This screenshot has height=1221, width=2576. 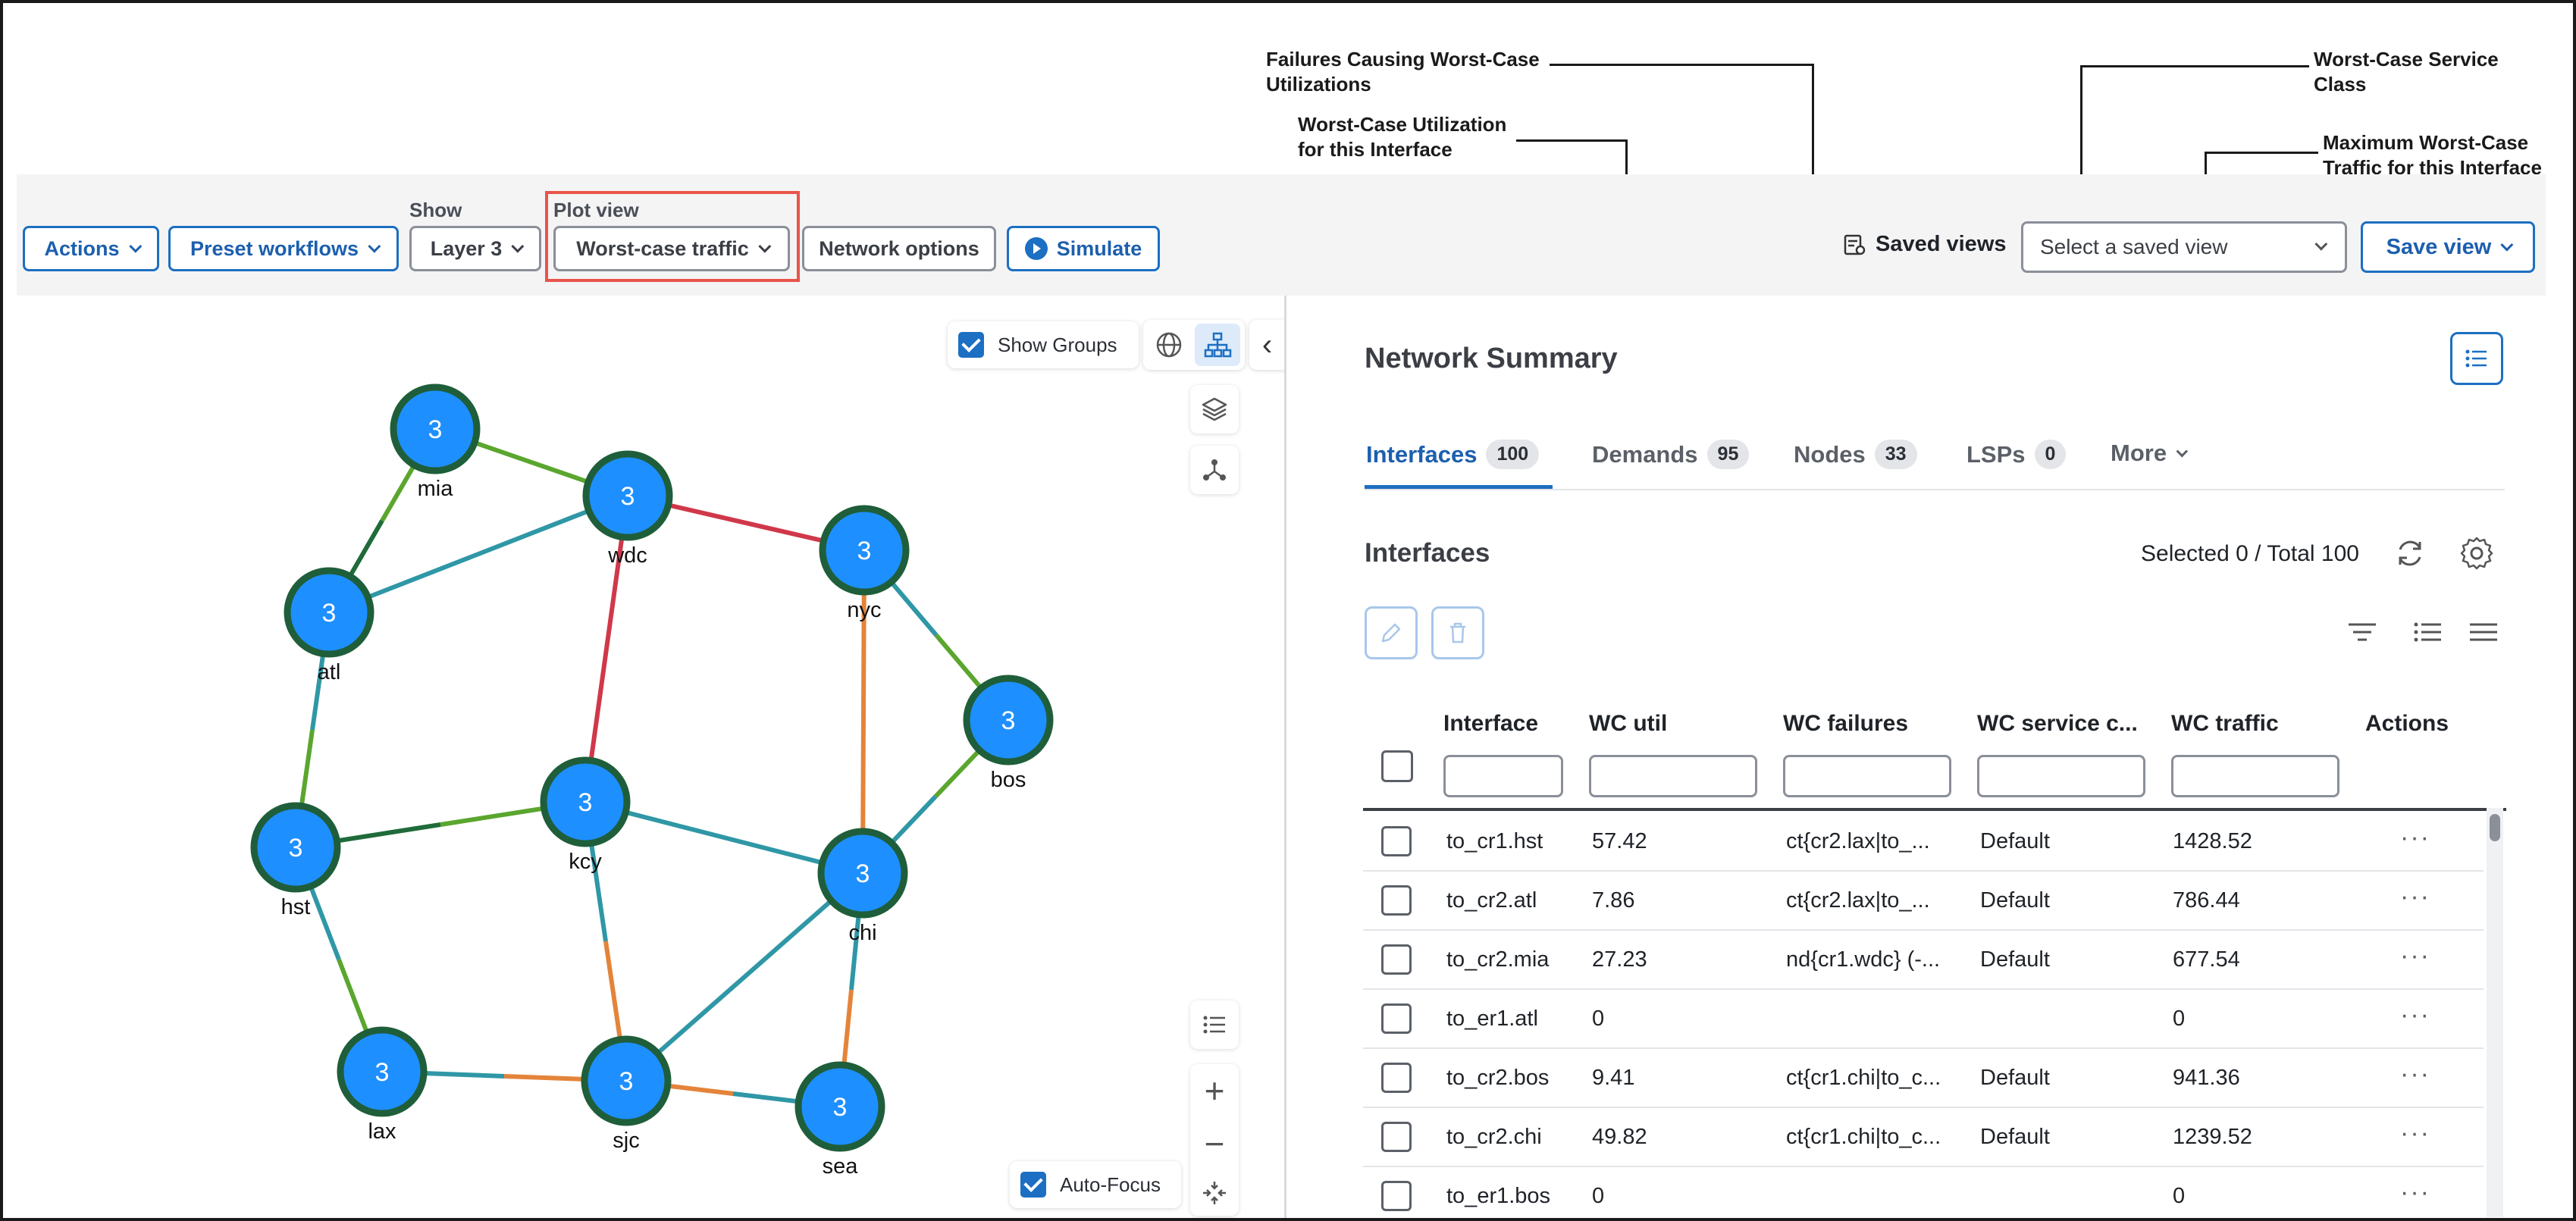 I want to click on summary-menu-button, so click(x=2476, y=359).